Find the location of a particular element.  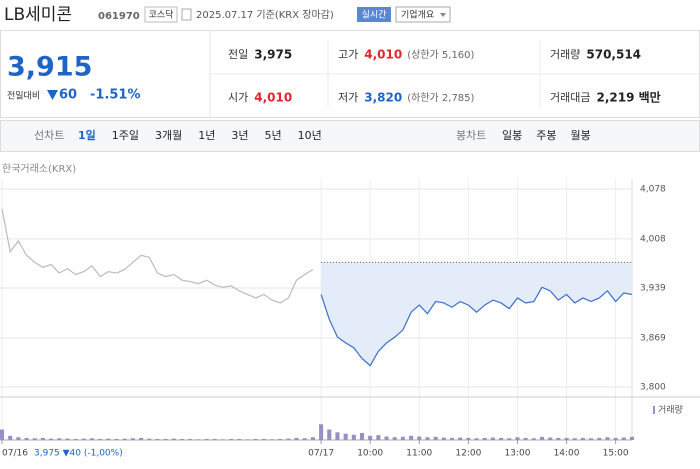

x-tick-label: 12:00 is located at coordinates (468, 454).